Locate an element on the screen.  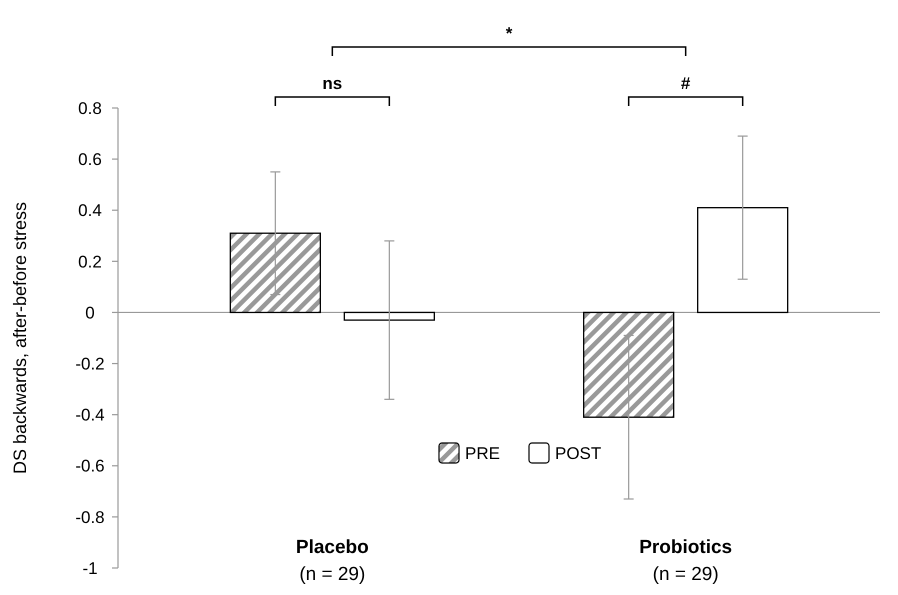
y-tick-label: 0.6 is located at coordinates (90, 160).